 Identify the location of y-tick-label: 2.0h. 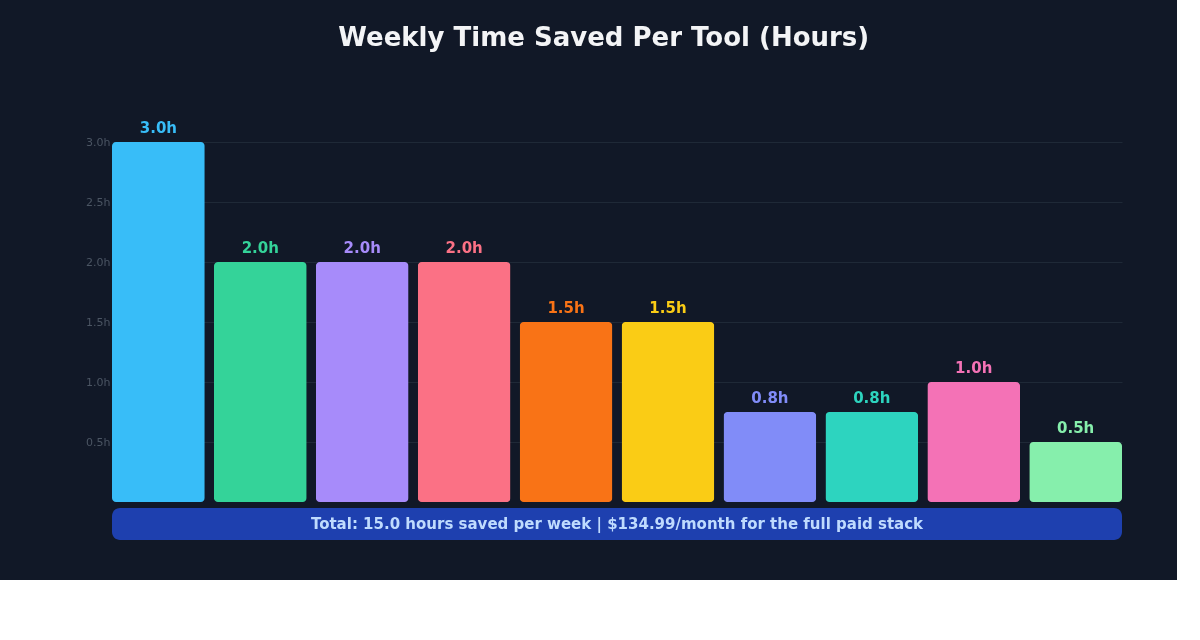
(98, 262).